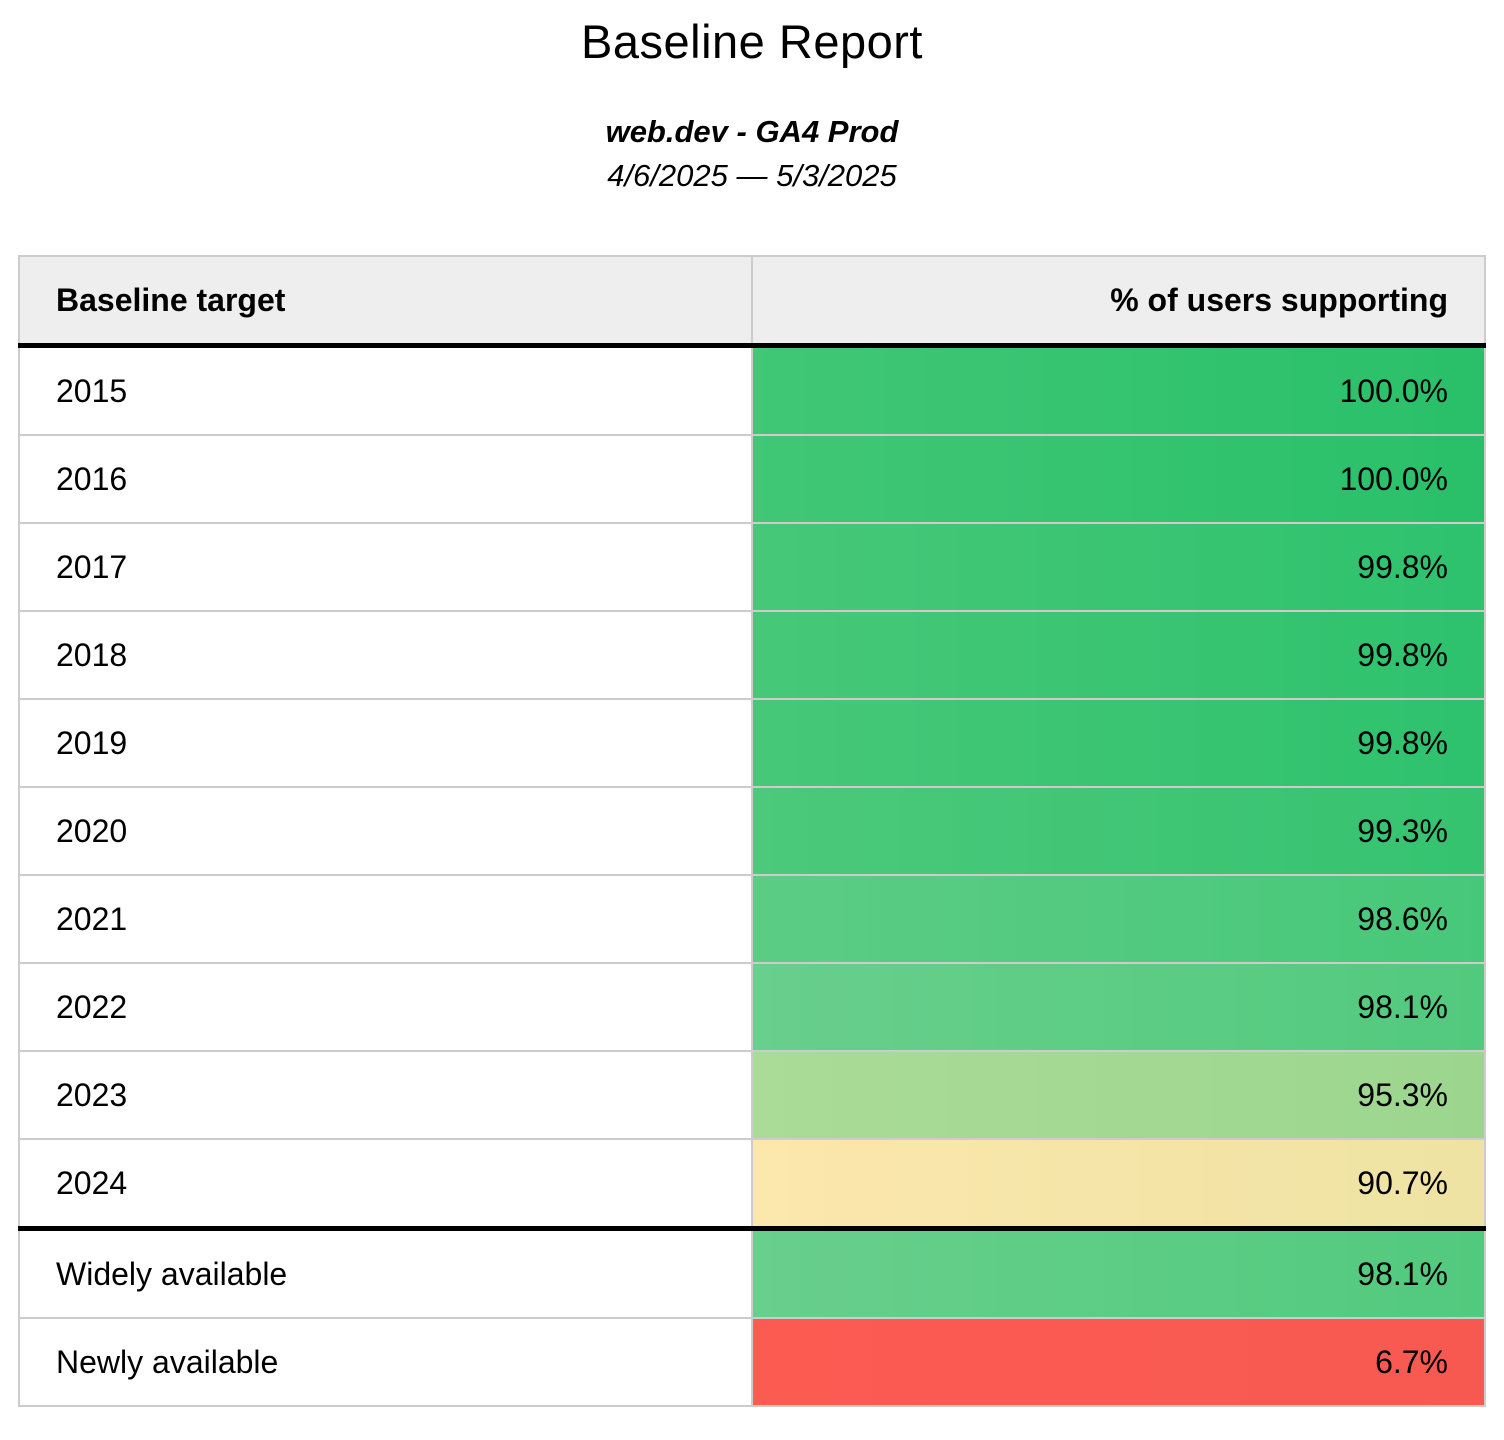 This screenshot has height=1440, width=1504. Describe the element at coordinates (752, 131) in the screenshot. I see `report-subtitle: web.dev - GA4 Prod` at that location.